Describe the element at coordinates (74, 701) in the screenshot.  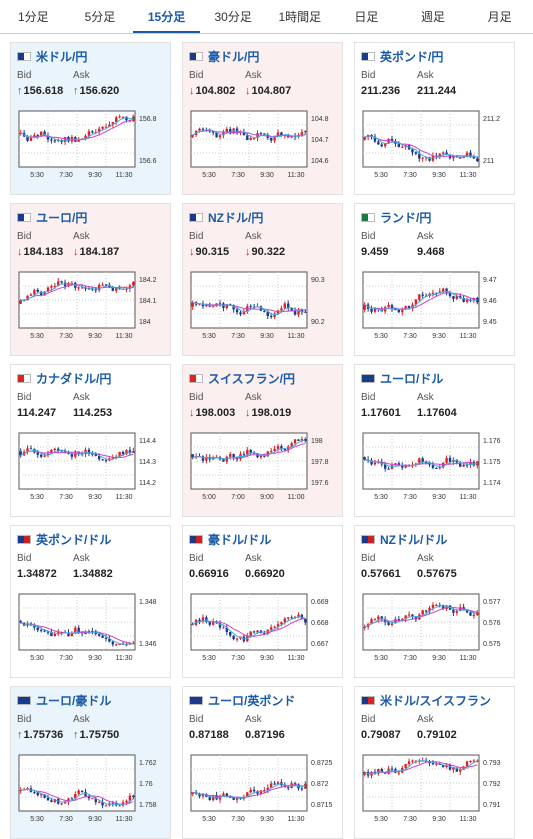
I see `pair-name: ユーロ/豪ドル` at that location.